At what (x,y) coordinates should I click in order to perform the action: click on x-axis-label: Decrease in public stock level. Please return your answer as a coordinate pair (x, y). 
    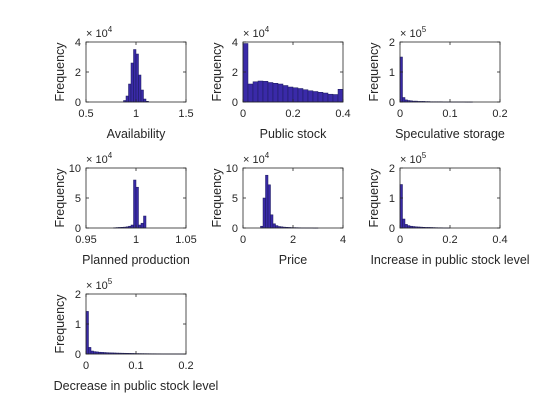
    Looking at the image, I should click on (136, 386).